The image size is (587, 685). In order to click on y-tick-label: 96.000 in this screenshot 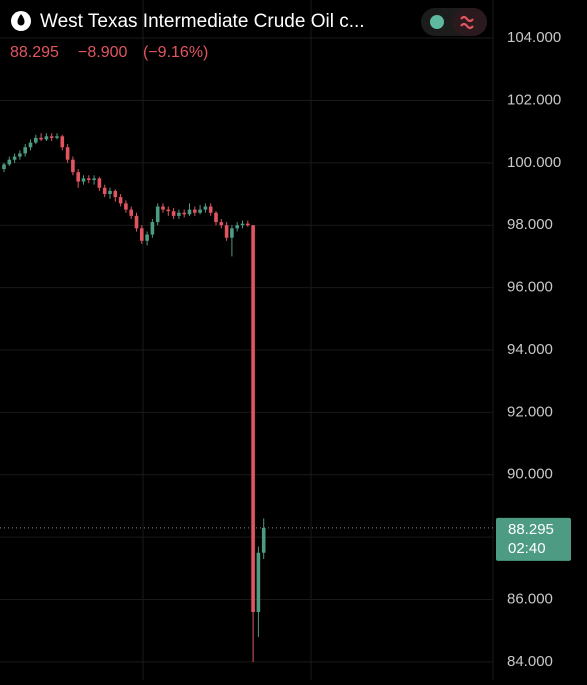, I will do `click(530, 287)`.